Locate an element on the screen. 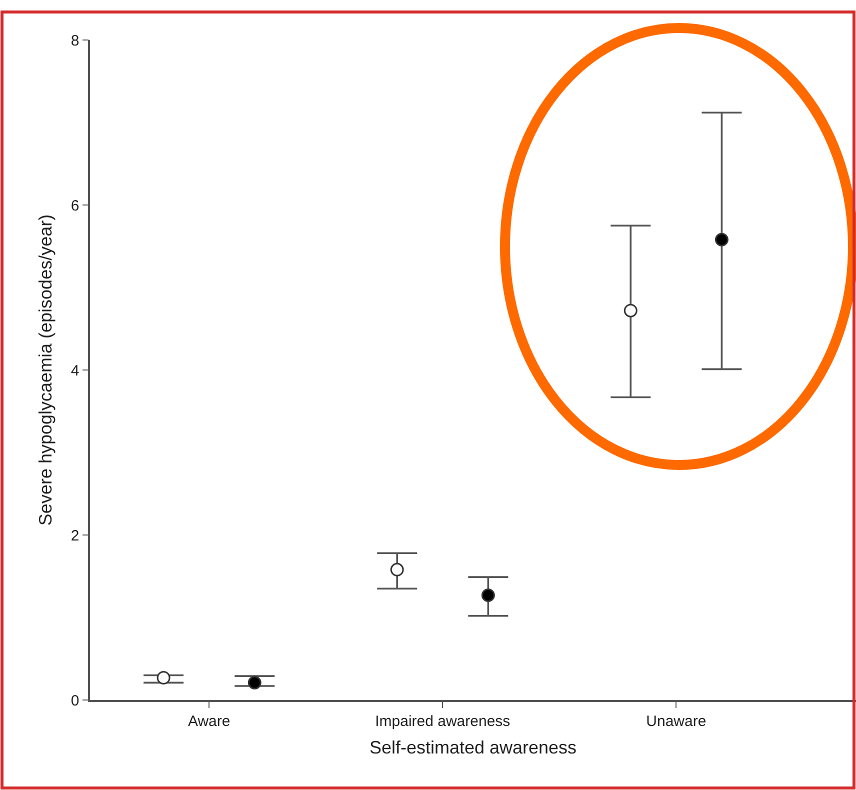  y-axis-title: Severe hypoglycaemia (episodes/year) is located at coordinates (46, 370).